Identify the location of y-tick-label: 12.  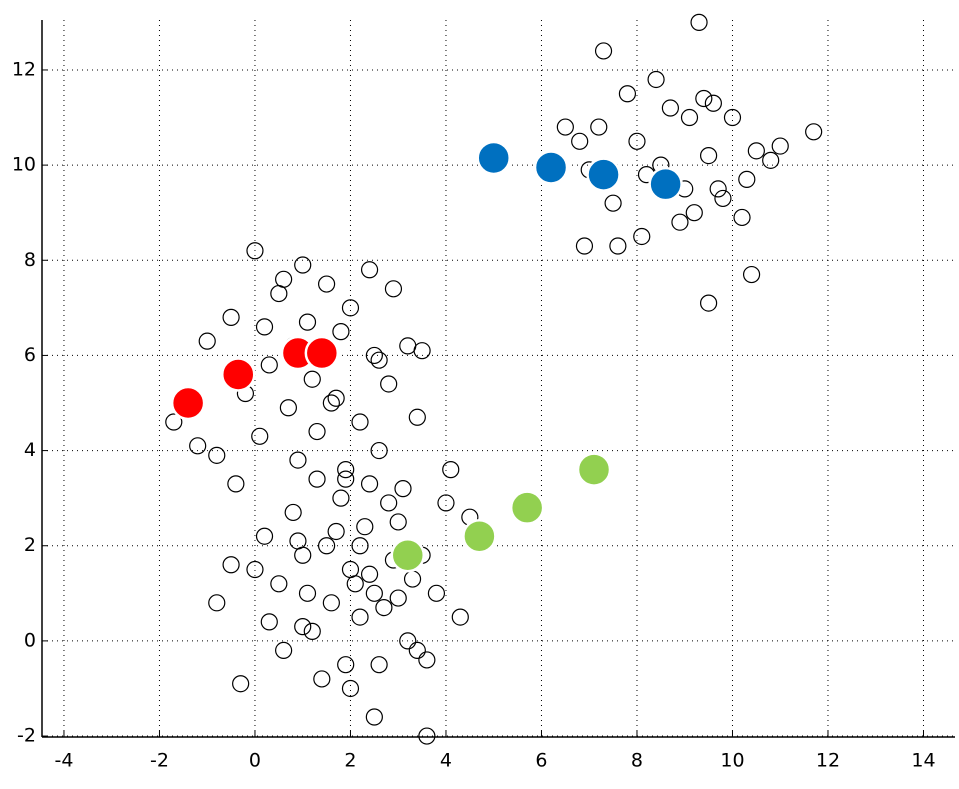
(24, 69).